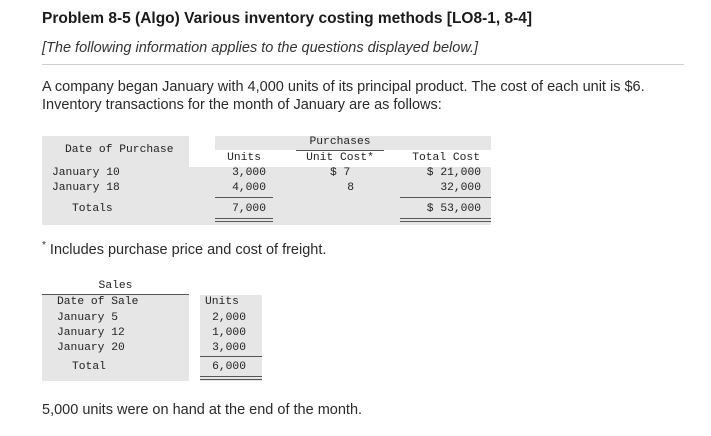 This screenshot has height=436, width=711. I want to click on purchases-group-header: Purchases, so click(340, 142).